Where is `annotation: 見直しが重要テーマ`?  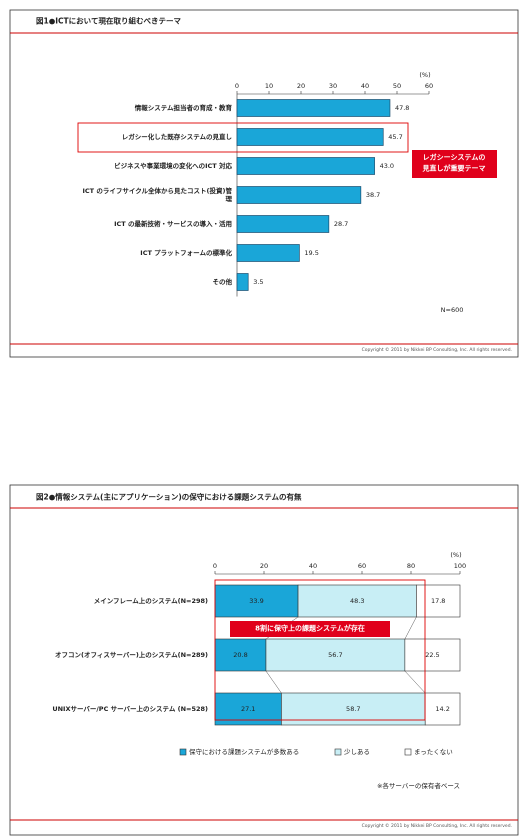 annotation: 見直しが重要テーマ is located at coordinates (454, 168).